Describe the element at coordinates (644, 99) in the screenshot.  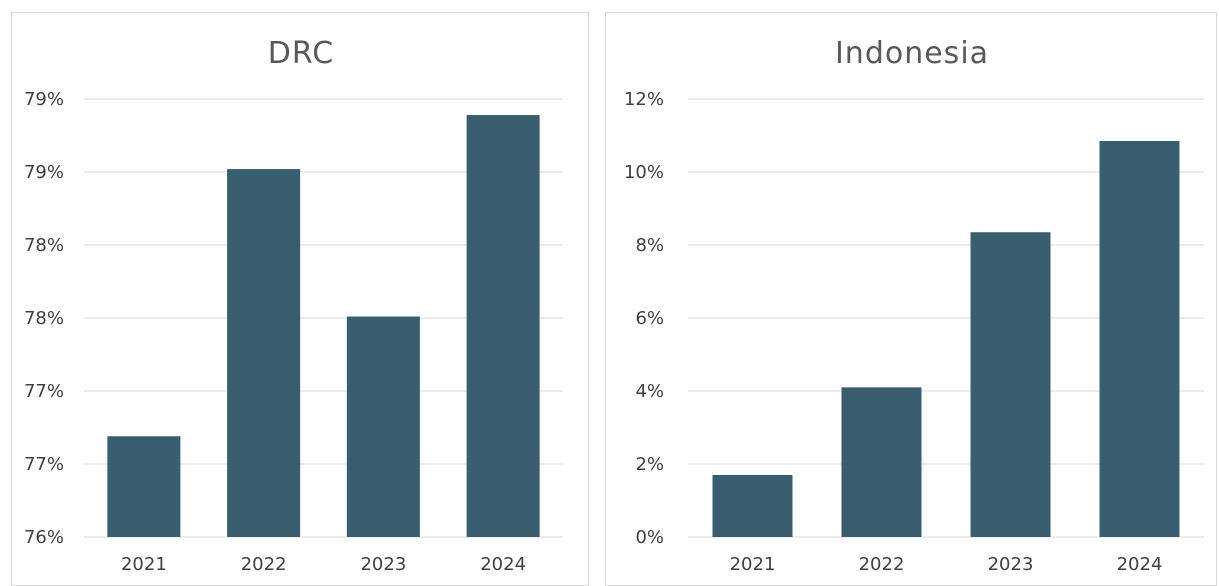
I see `y-tick-label: 12%` at that location.